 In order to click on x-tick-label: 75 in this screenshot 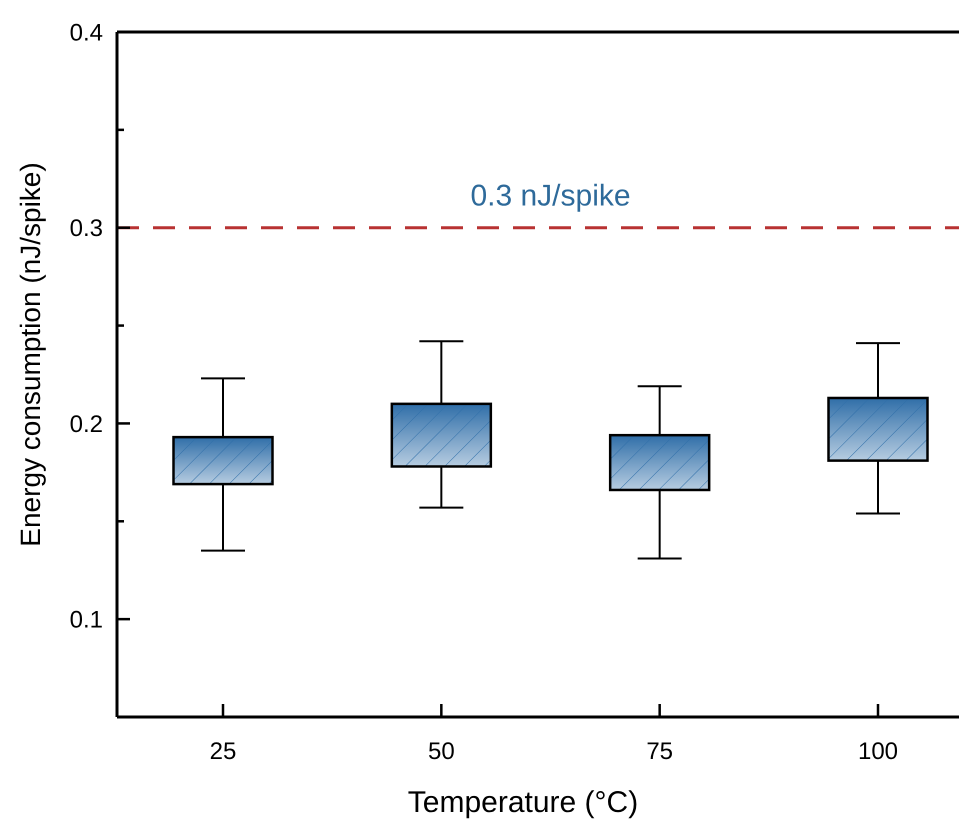, I will do `click(660, 751)`.